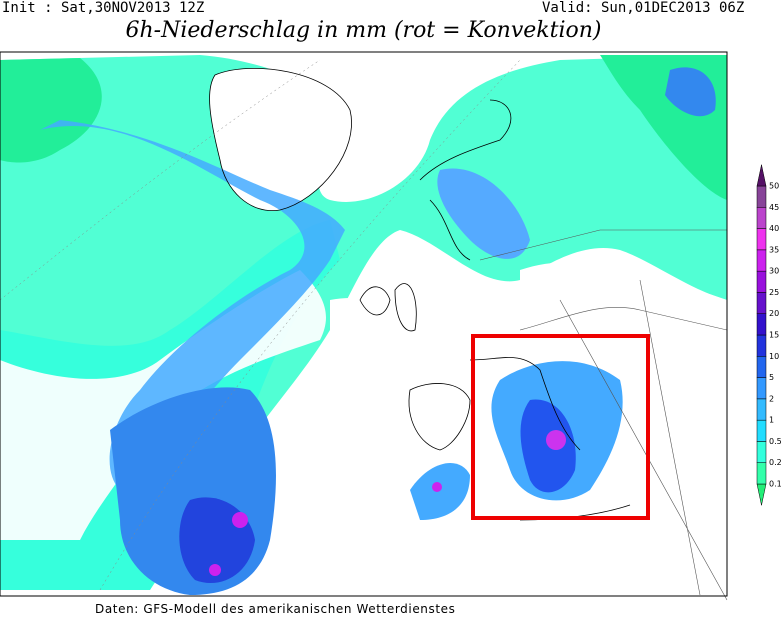  Describe the element at coordinates (771, 420) in the screenshot. I see `colorbar-label: 1` at that location.